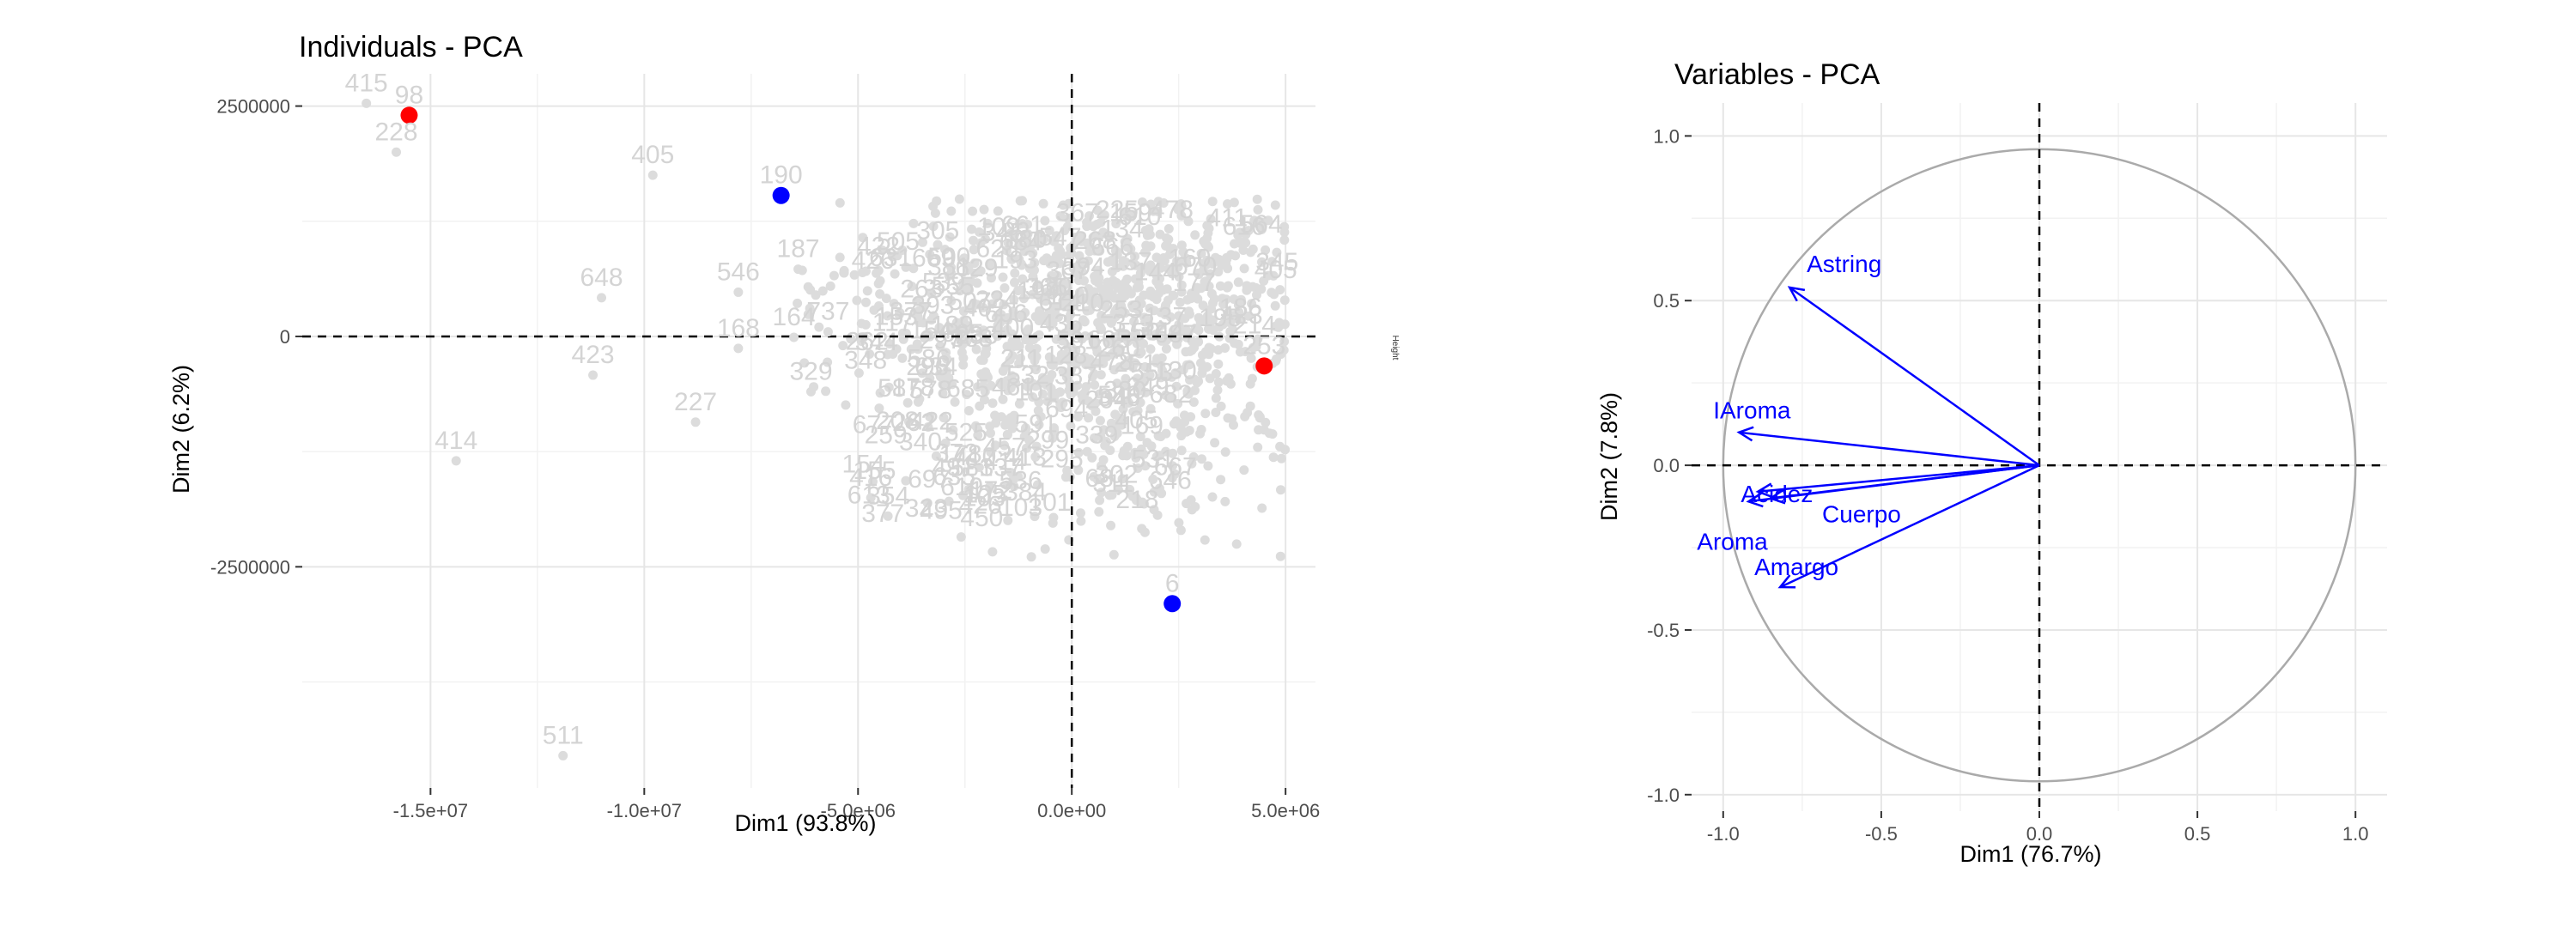  Describe the element at coordinates (1067, 271) in the screenshot. I see `cloud-label-smear: 367` at that location.